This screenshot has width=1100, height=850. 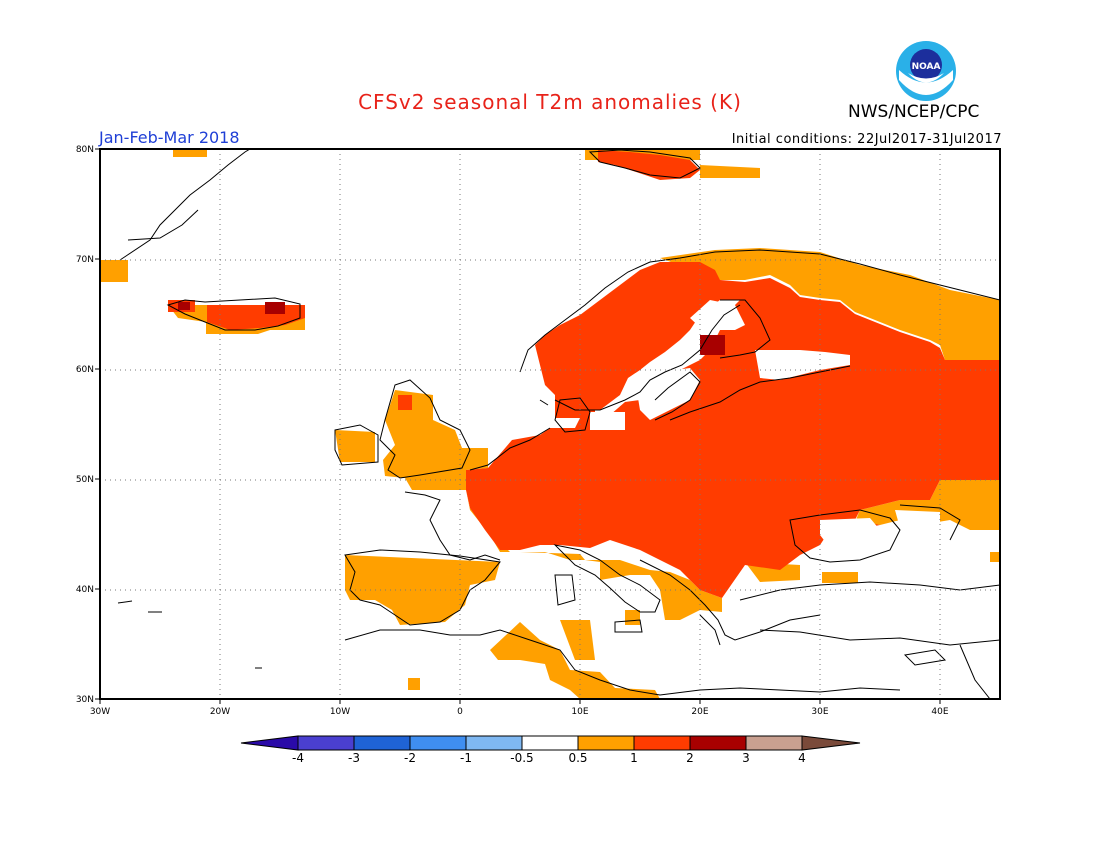 I want to click on colorbar-label: 4, so click(x=802, y=758).